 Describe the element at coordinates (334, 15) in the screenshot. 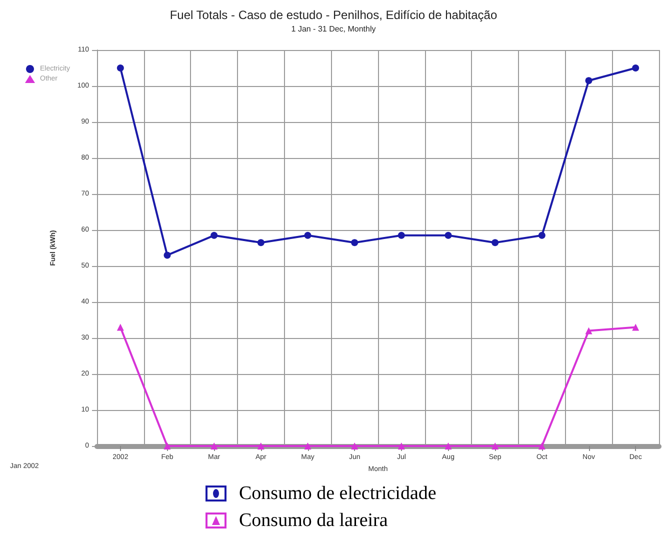

I see `chart-title: Fuel Totals - Caso de estudo - Penilhos, Edifício de habitação` at that location.